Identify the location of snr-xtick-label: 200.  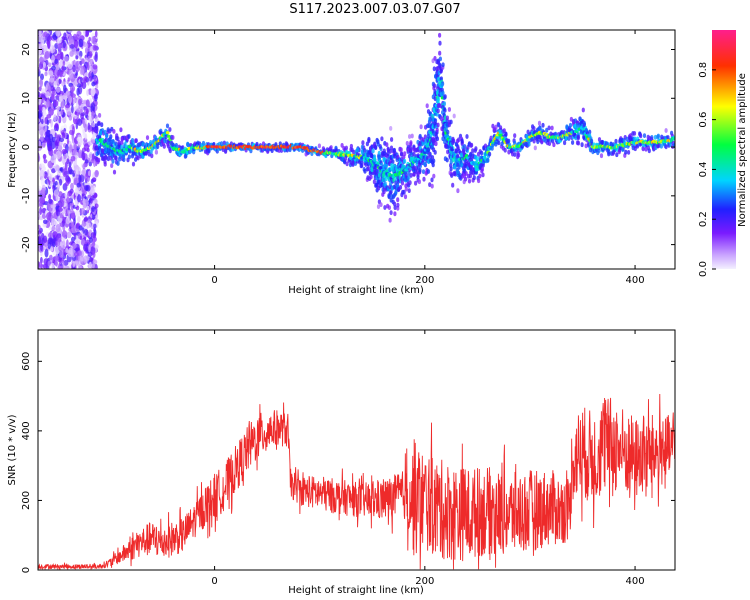
(424, 581).